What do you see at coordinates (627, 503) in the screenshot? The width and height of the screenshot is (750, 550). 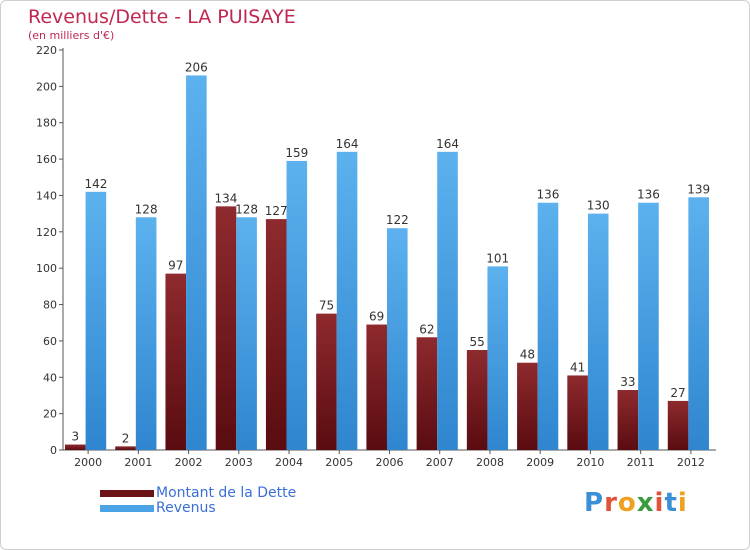 I see `logo-letter: o` at bounding box center [627, 503].